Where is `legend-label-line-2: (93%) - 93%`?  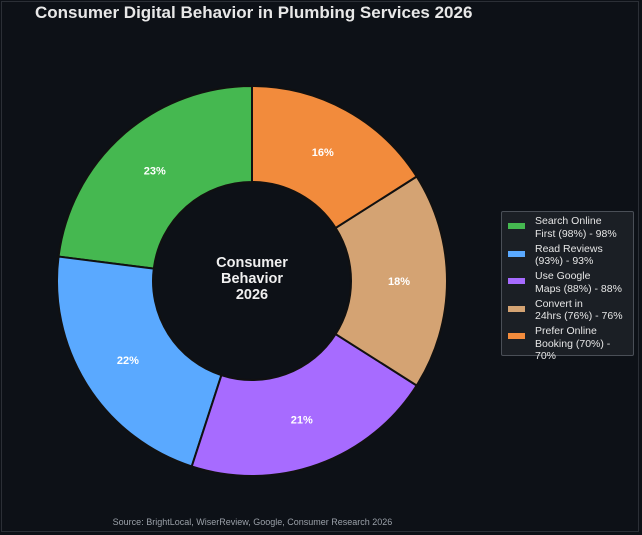 legend-label-line-2: (93%) - 93% is located at coordinates (564, 261).